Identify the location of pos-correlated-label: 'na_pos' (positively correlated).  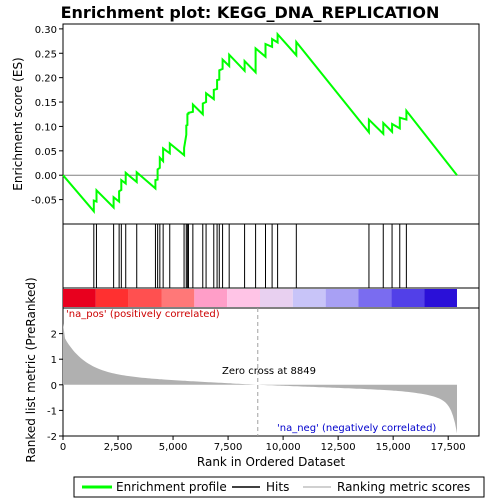
(143, 314).